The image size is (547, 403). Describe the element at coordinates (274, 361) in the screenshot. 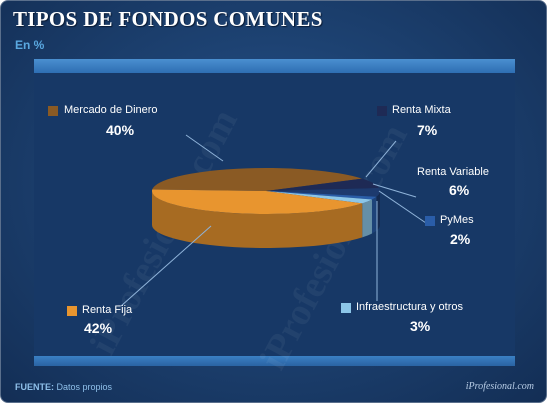

I see `panel-bottom-bar` at that location.